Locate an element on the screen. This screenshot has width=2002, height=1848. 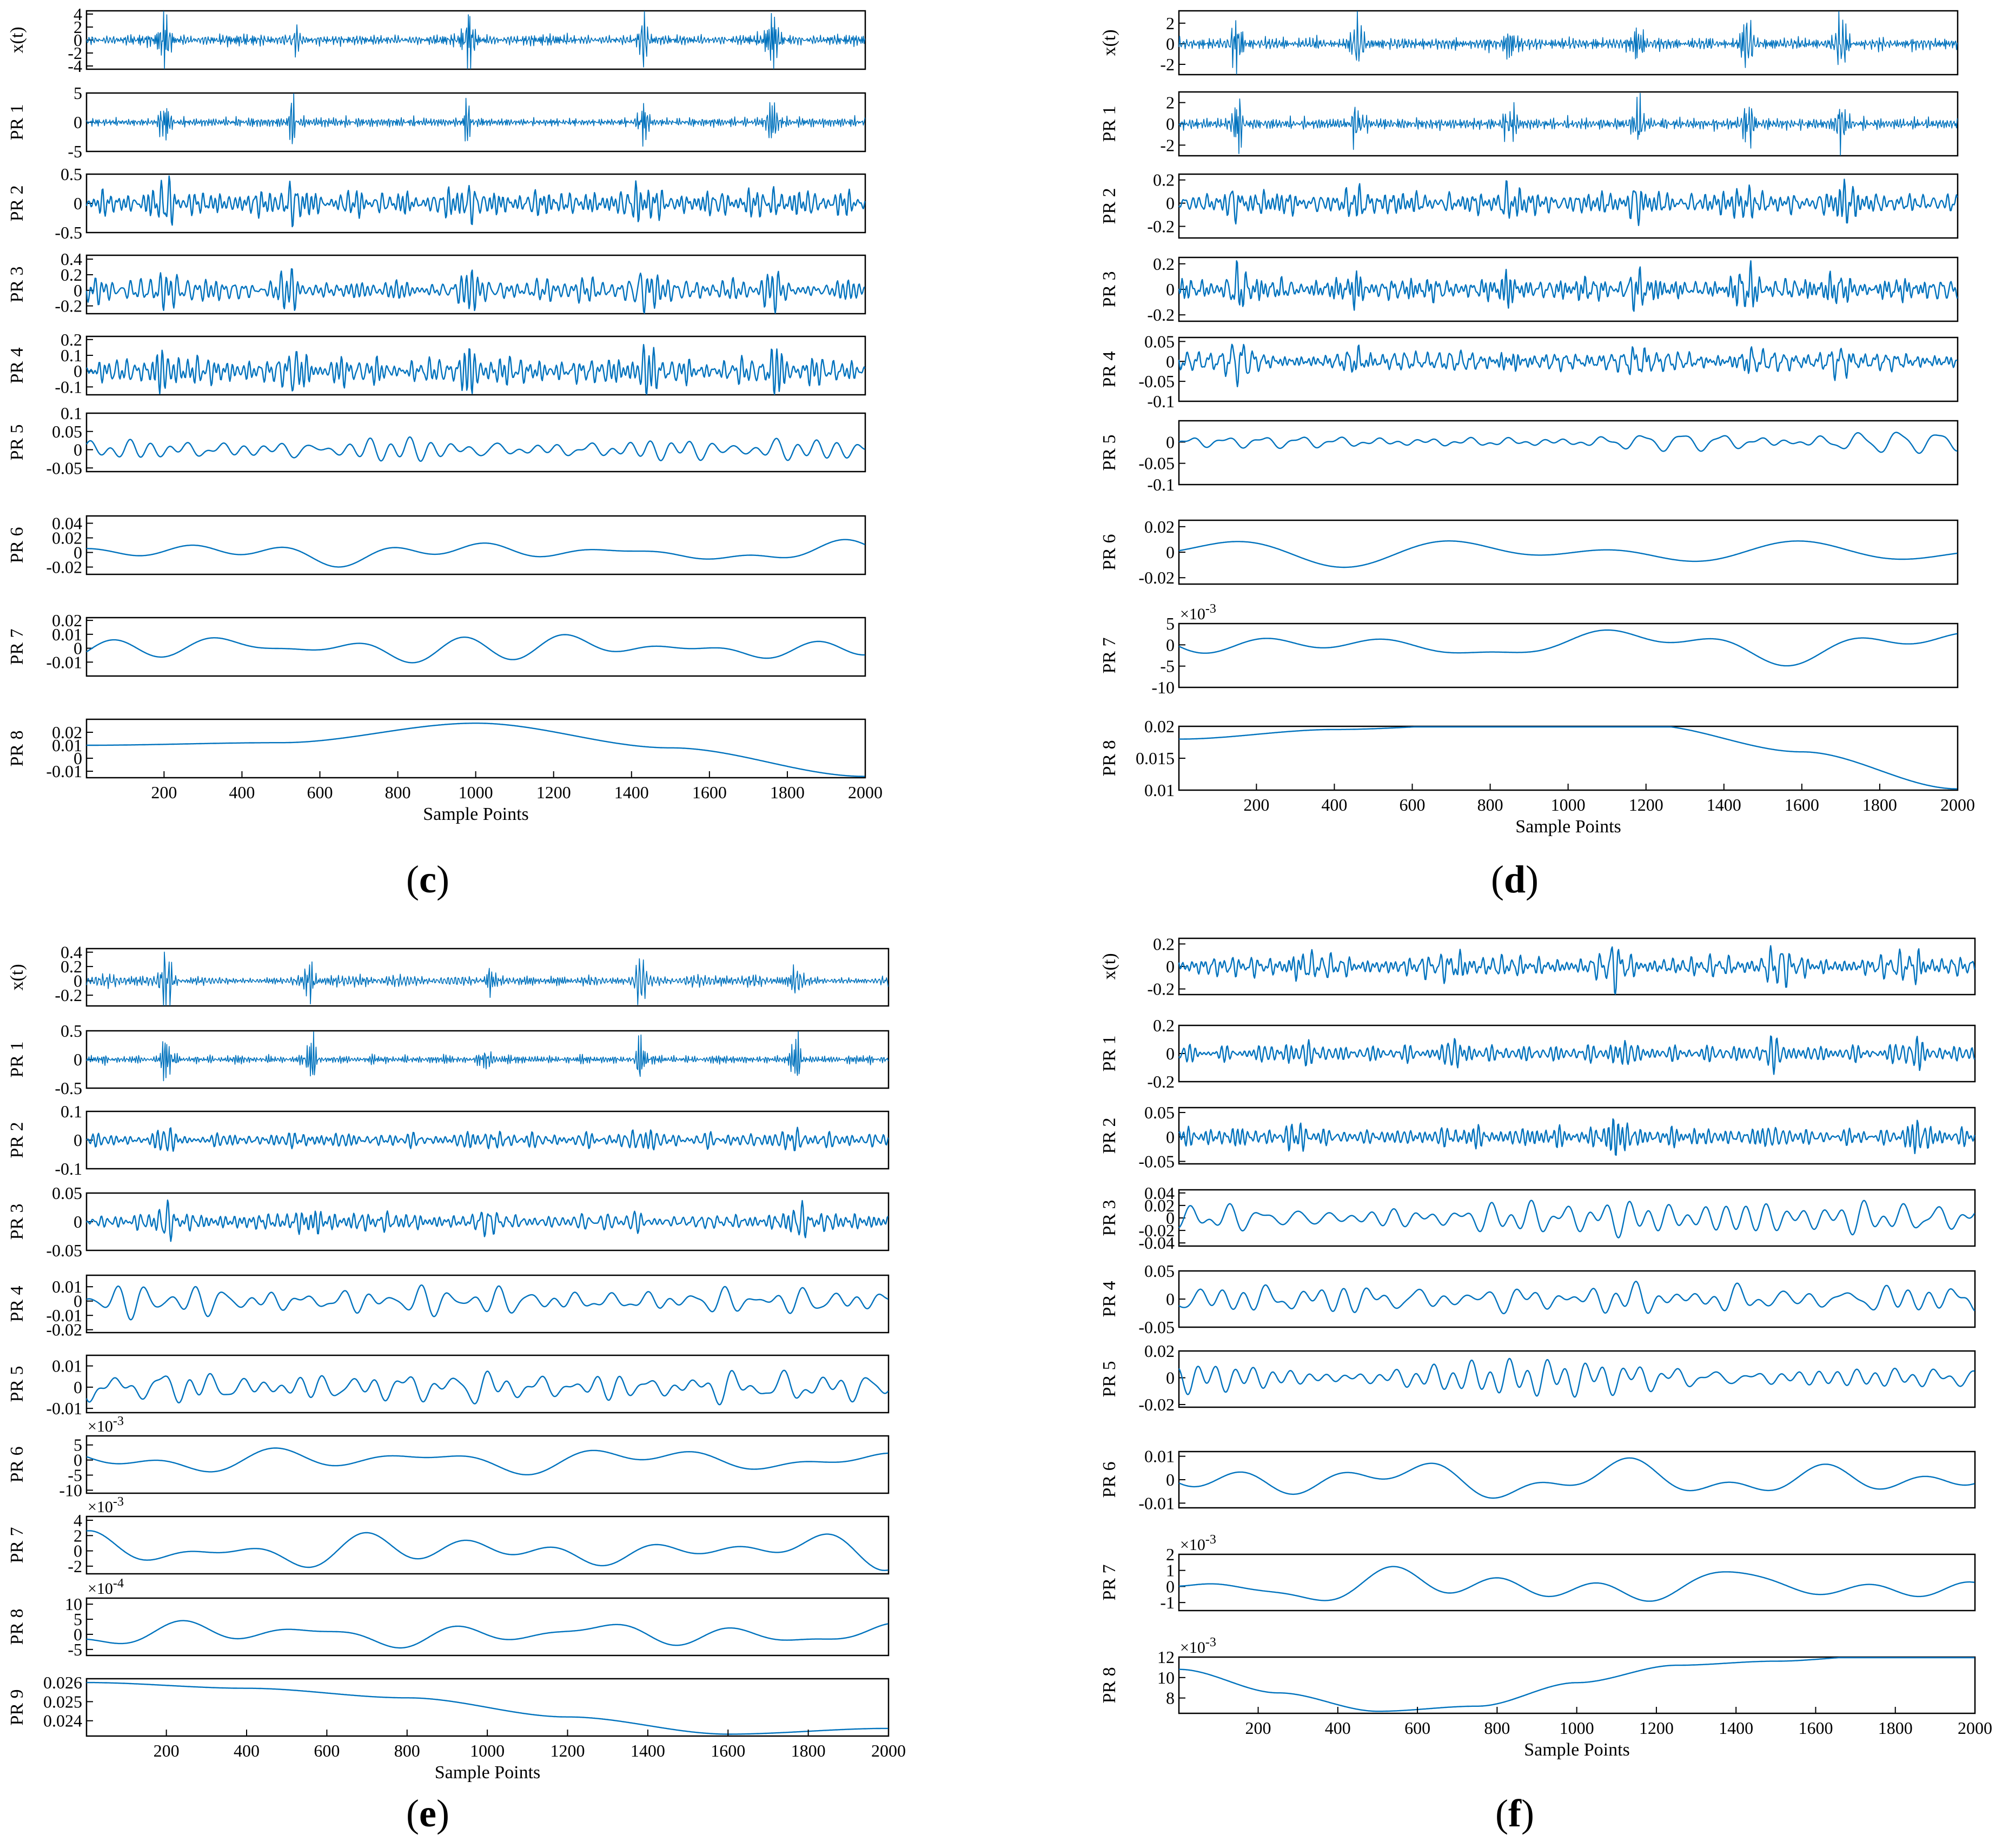
subplot-pr7: 210-1 PR 7 ×10⁻³ is located at coordinates (1538, 1572).